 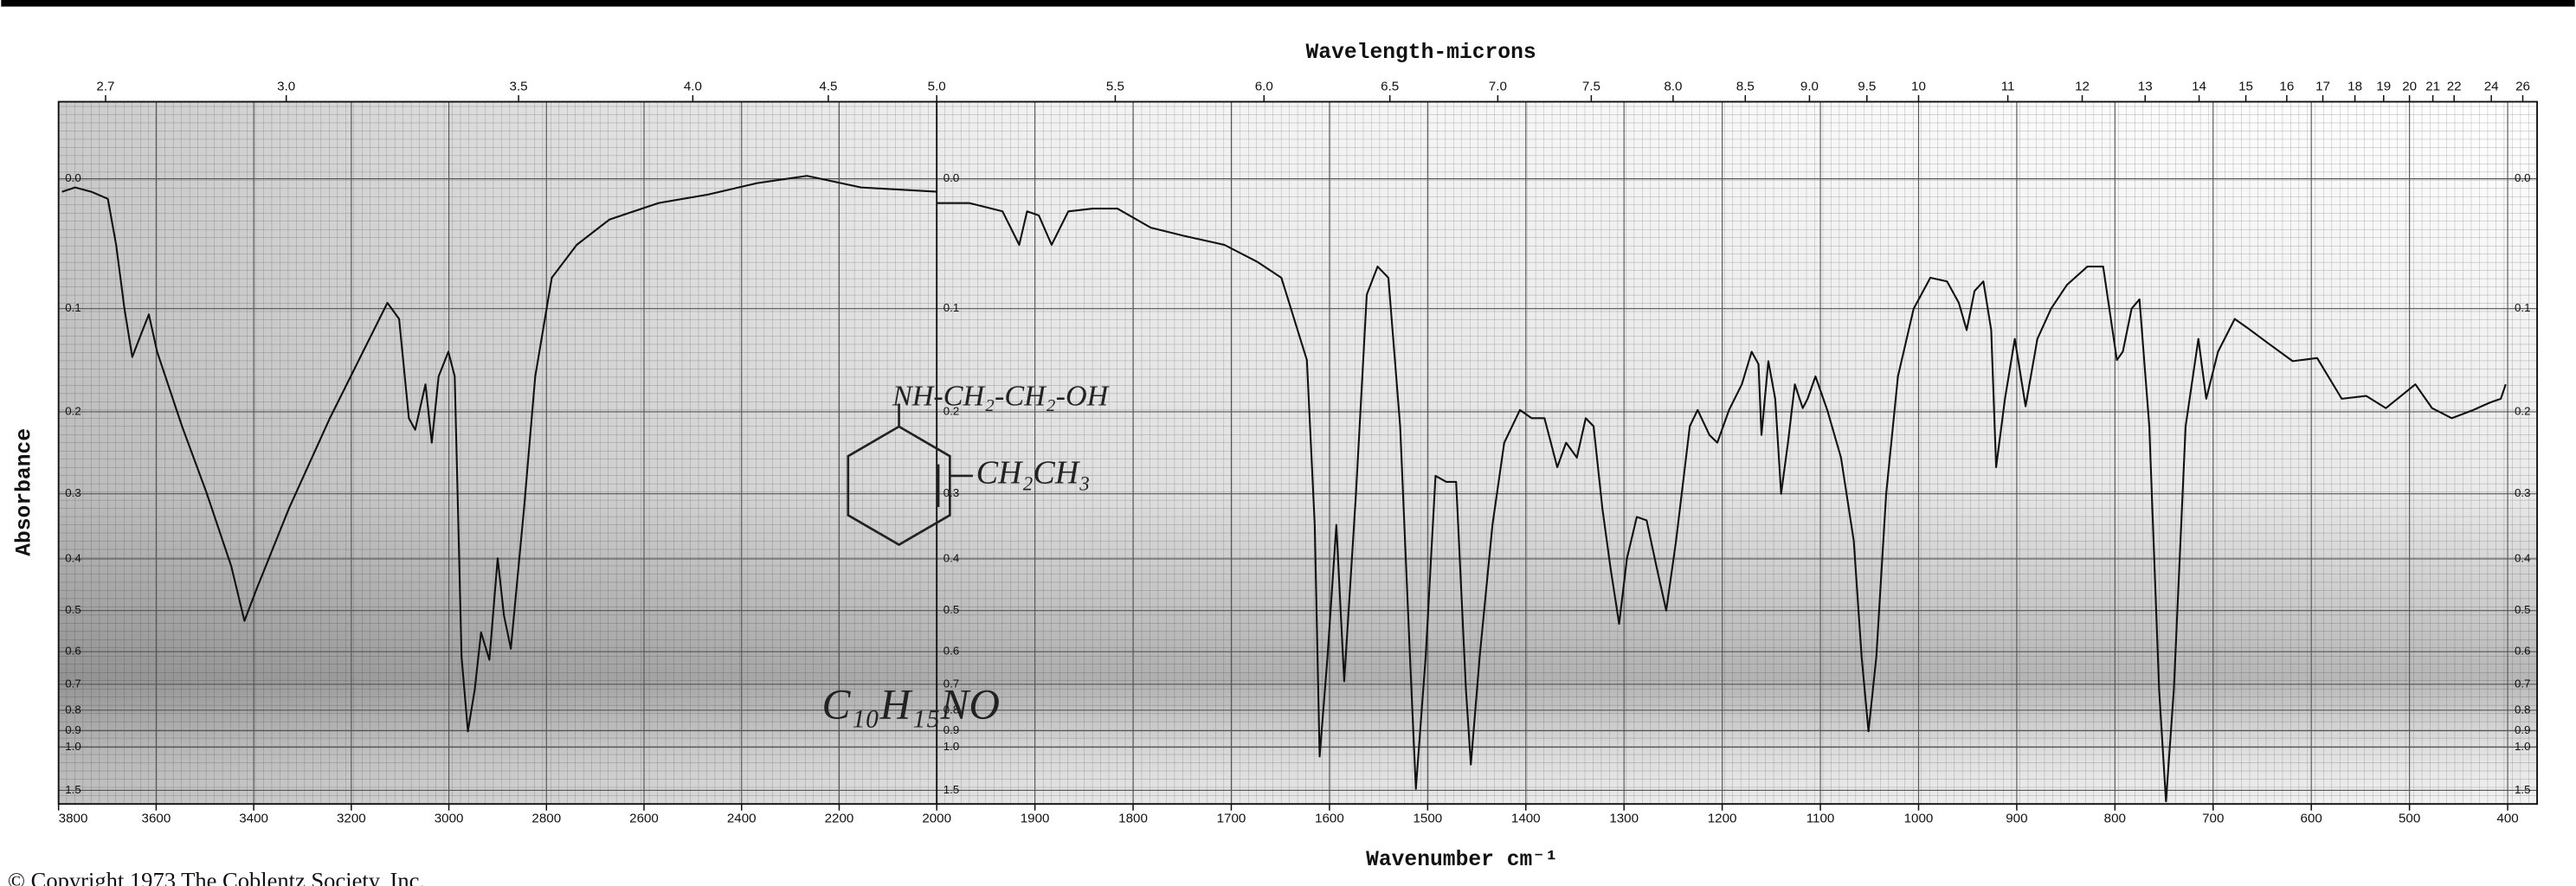 I want to click on x-tick-label: 2800, so click(x=546, y=818).